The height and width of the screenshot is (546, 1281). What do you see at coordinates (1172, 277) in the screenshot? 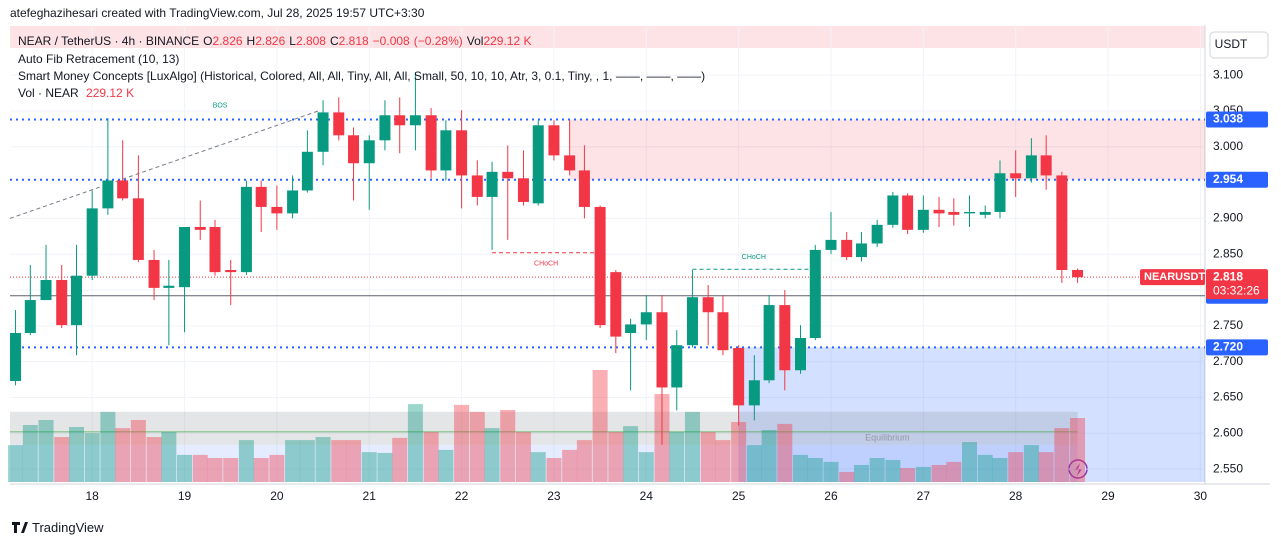
I see `symbol-badge` at bounding box center [1172, 277].